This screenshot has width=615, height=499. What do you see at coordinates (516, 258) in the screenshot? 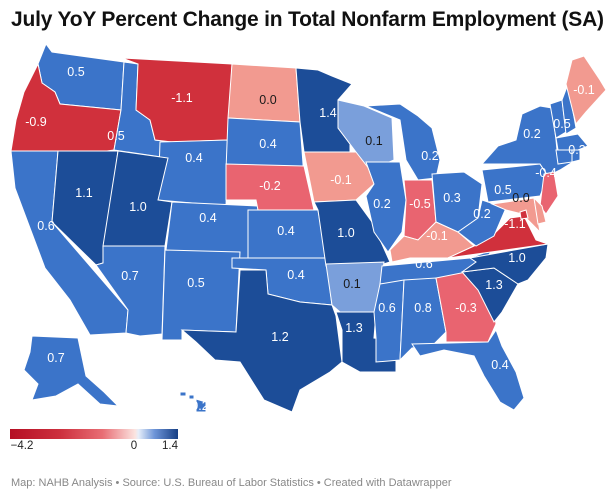
I see `state-label-nc: 1.0` at bounding box center [516, 258].